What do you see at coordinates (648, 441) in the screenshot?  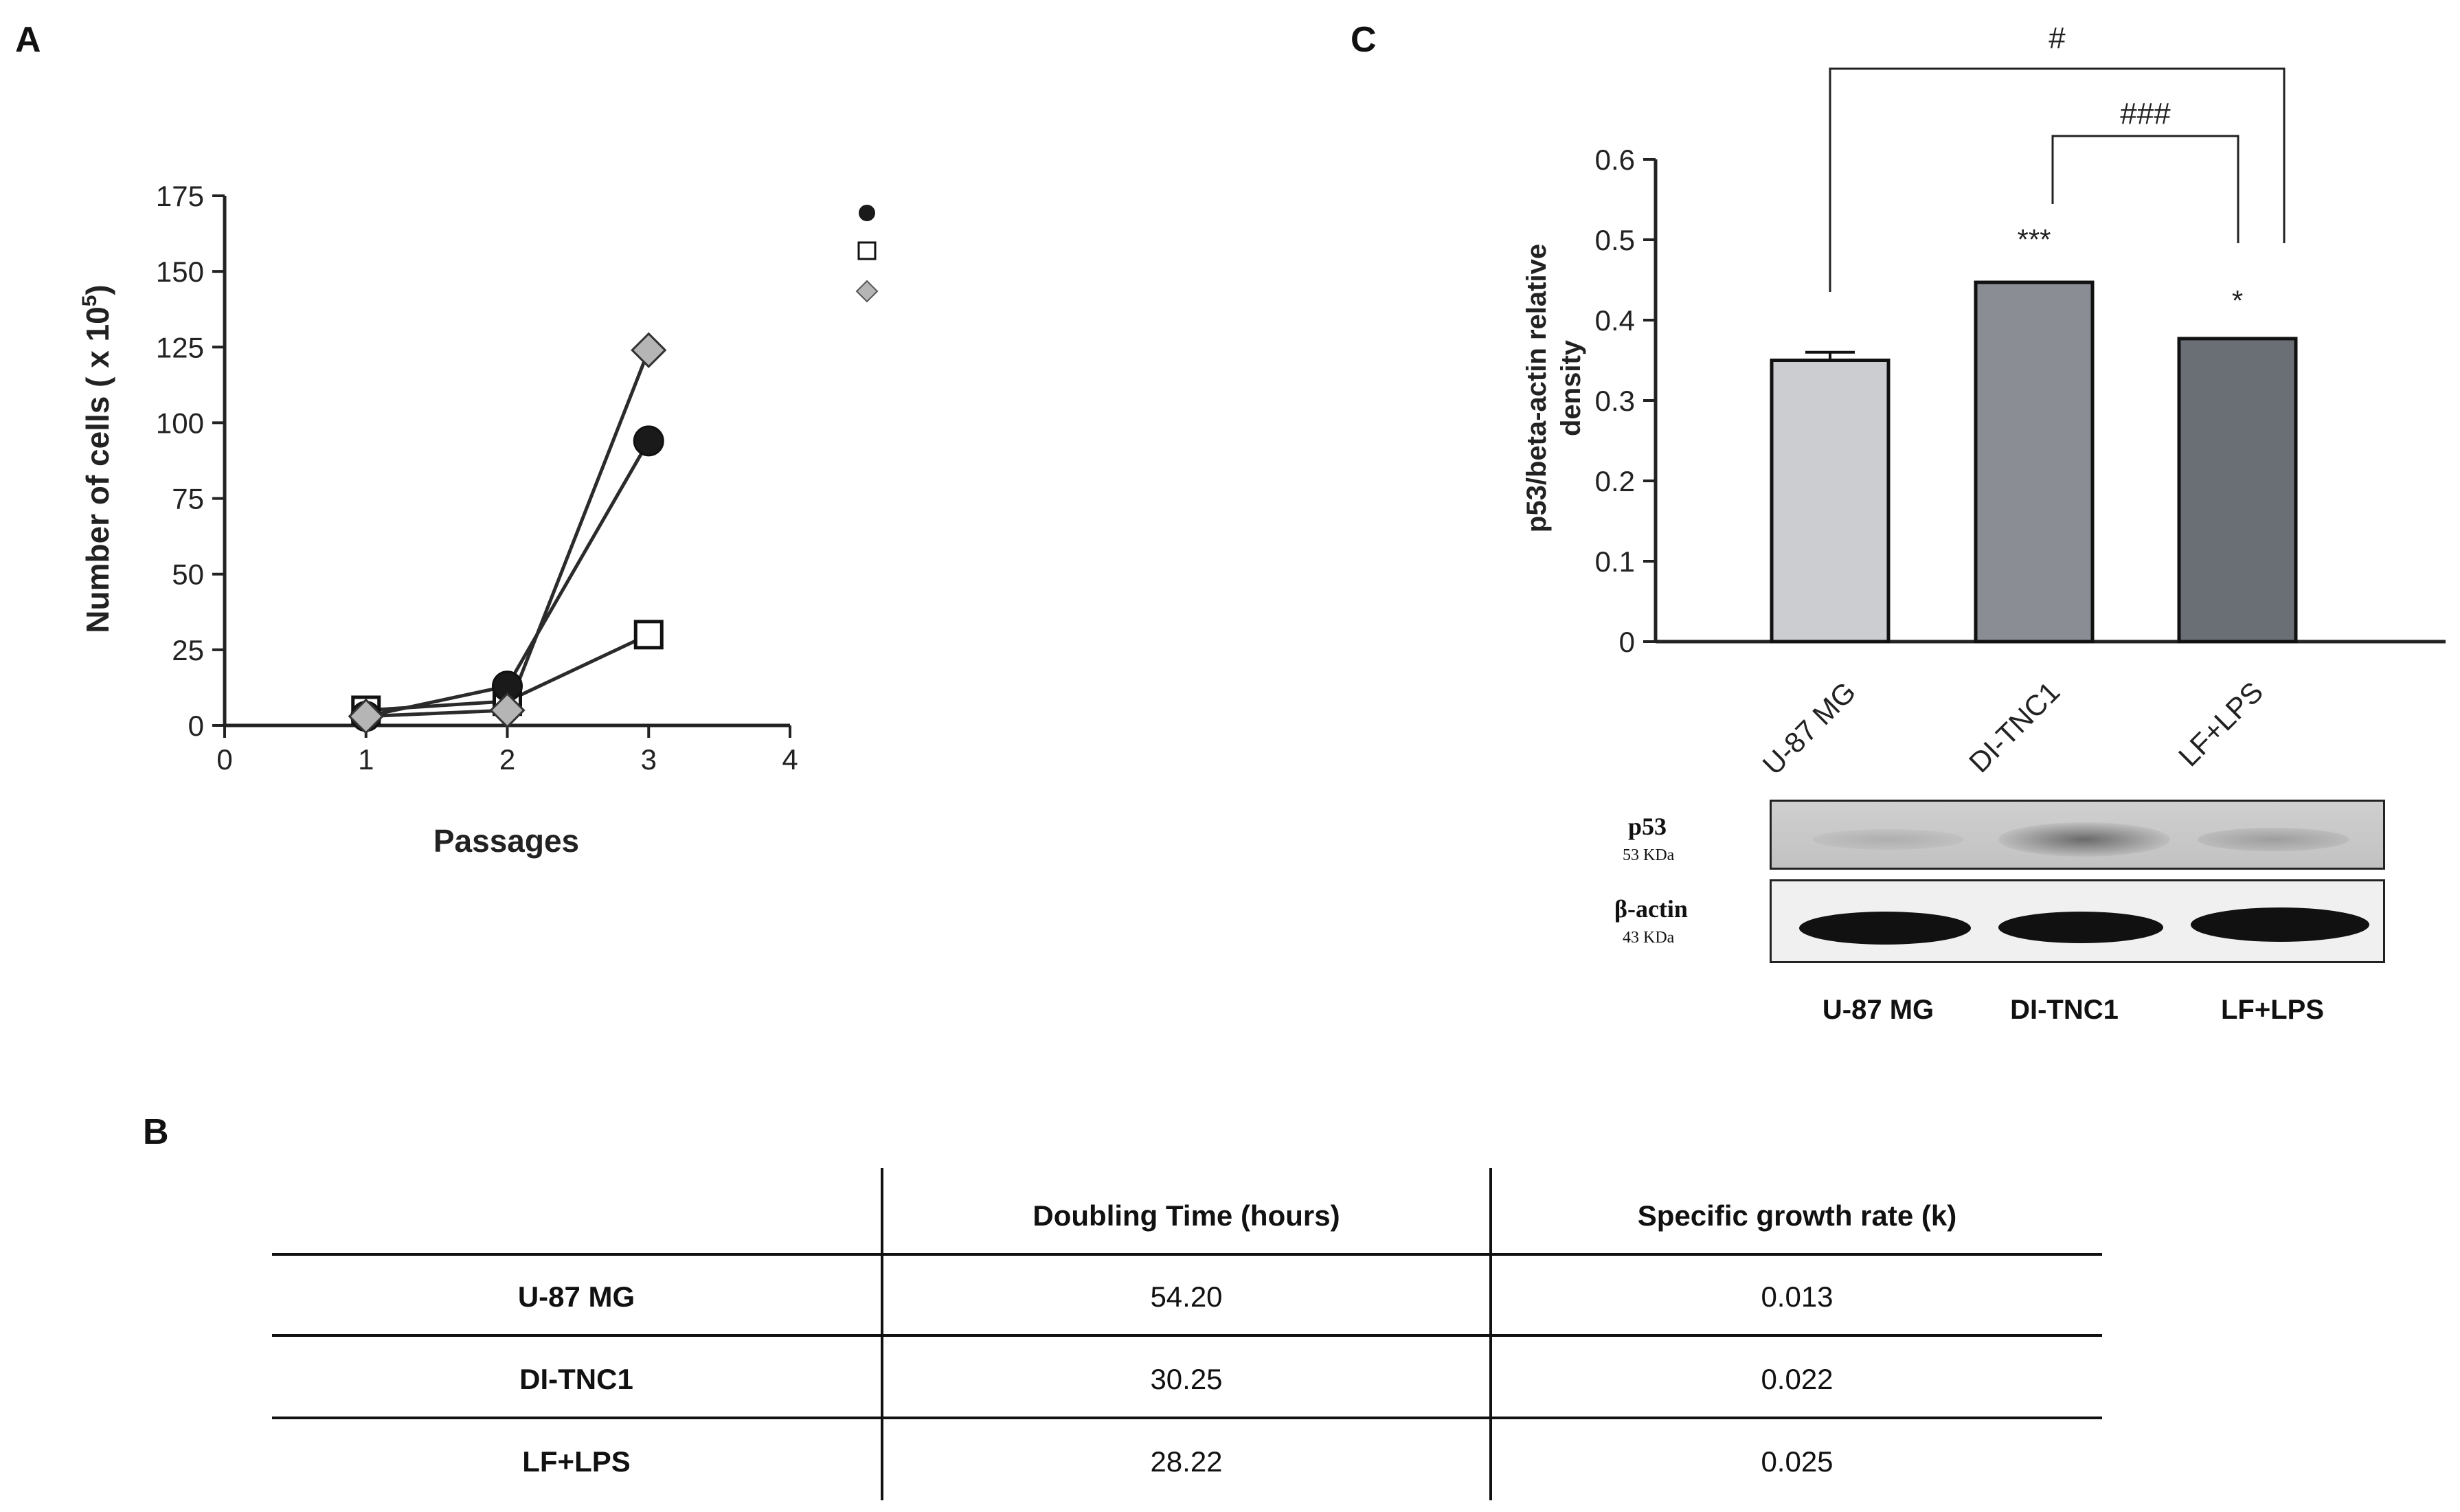 I see `a-point-circle` at bounding box center [648, 441].